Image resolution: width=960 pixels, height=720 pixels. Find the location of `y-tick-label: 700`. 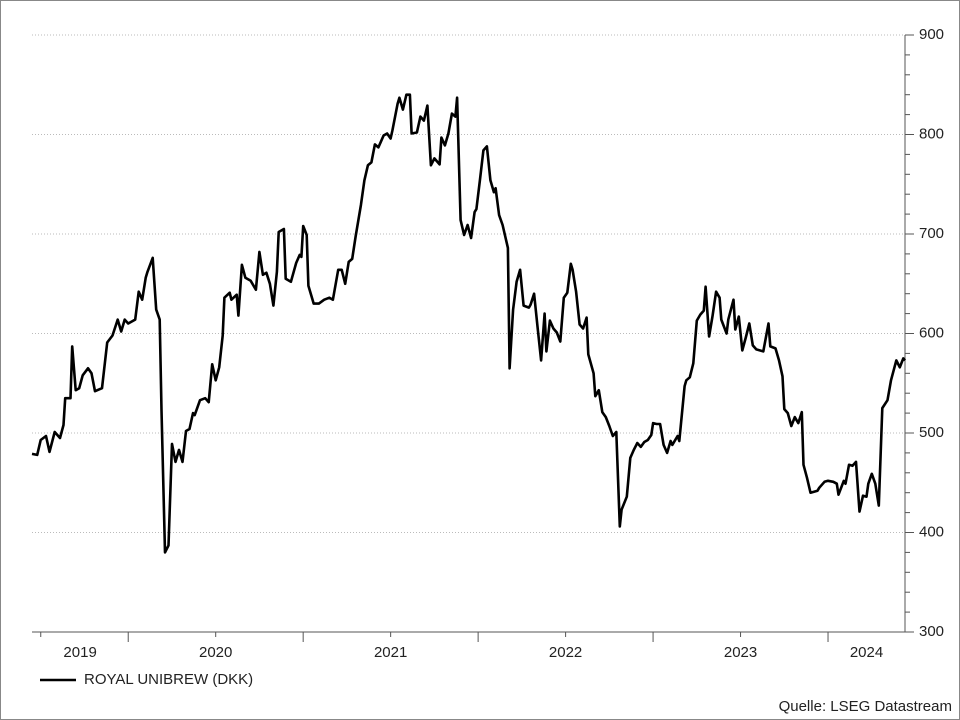

y-tick-label: 700 is located at coordinates (931, 233).